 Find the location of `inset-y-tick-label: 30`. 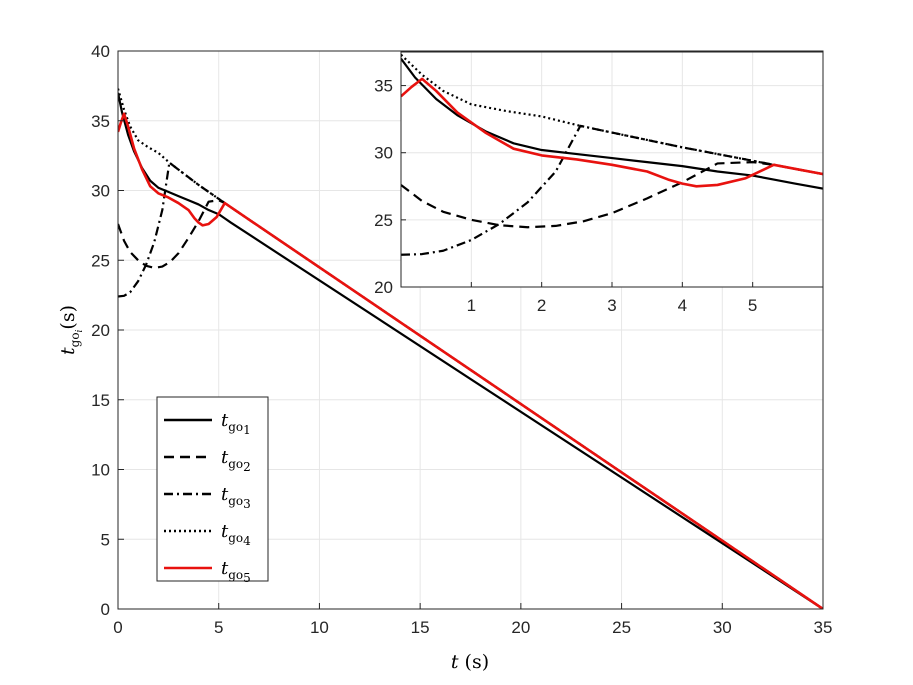

inset-y-tick-label: 30 is located at coordinates (383, 153).